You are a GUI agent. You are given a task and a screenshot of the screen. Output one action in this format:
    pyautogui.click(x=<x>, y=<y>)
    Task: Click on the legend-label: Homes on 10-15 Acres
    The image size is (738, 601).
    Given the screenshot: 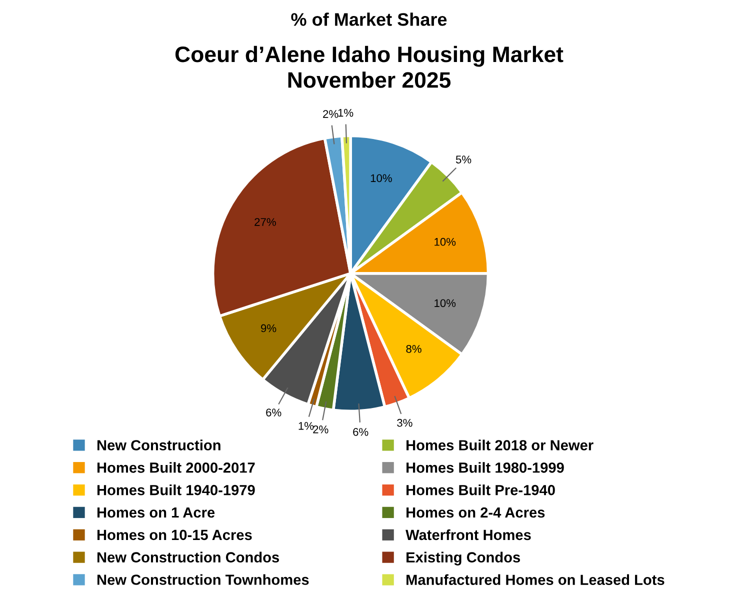 What is the action you would take?
    pyautogui.click(x=174, y=535)
    